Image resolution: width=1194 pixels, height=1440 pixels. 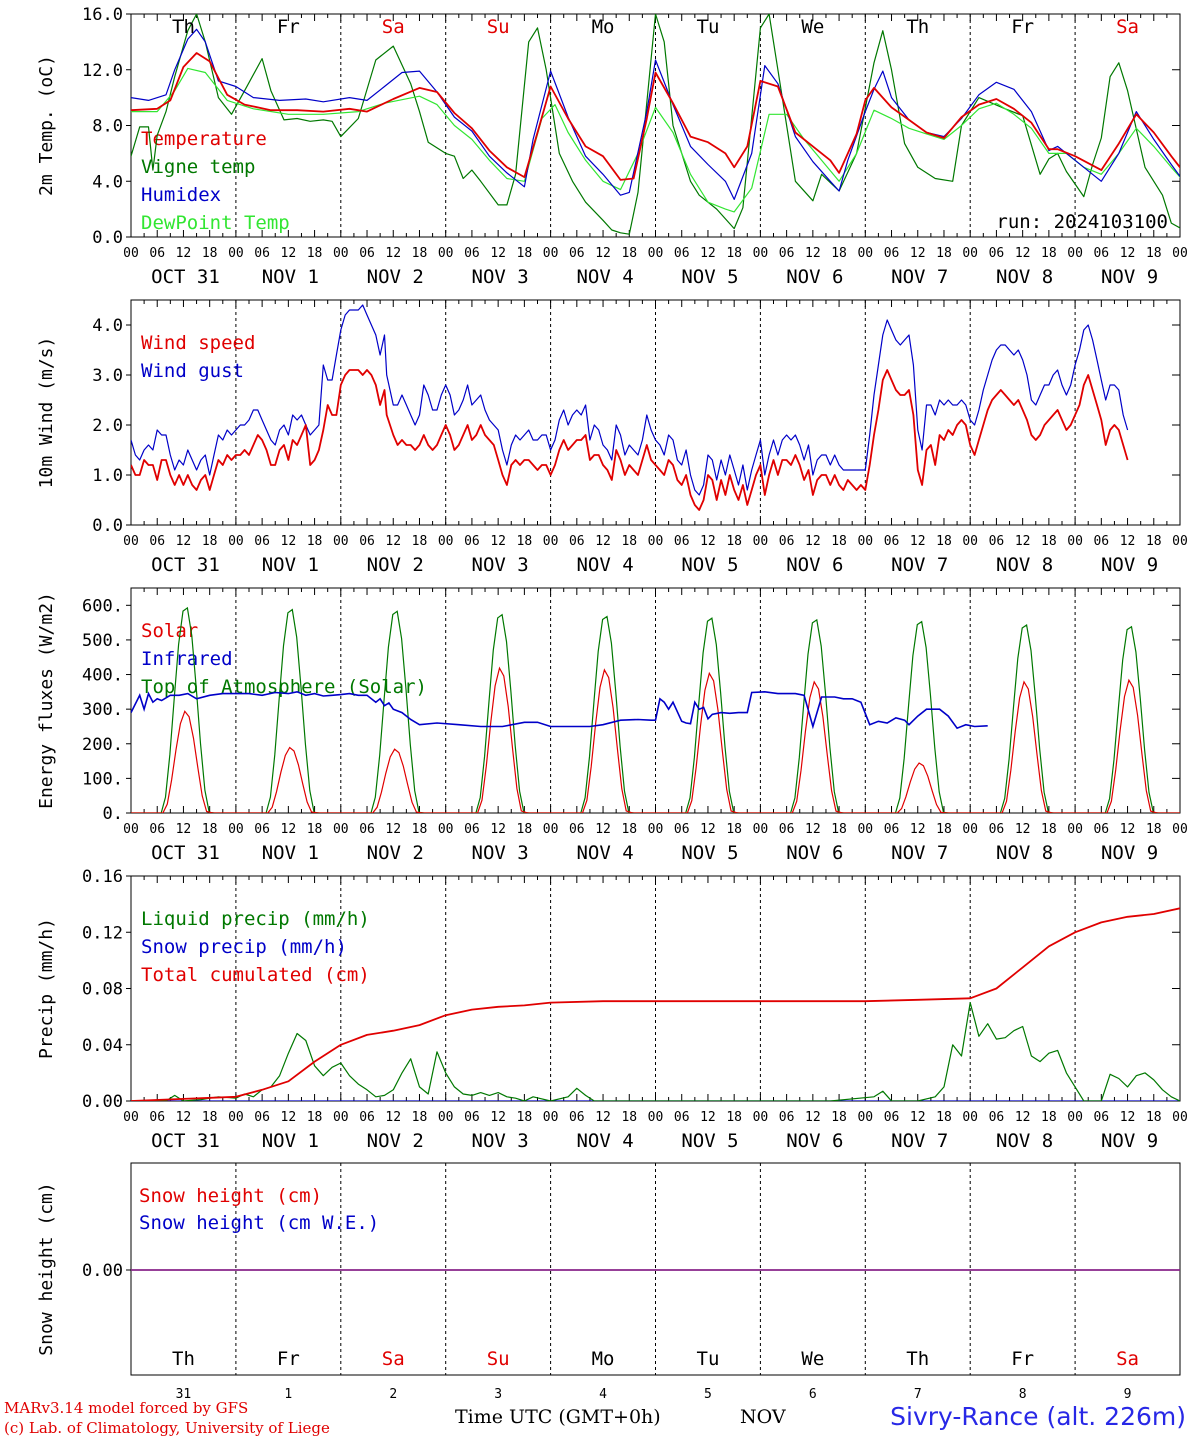 What do you see at coordinates (183, 1359) in the screenshot?
I see `weekday-label-bottom: Th` at bounding box center [183, 1359].